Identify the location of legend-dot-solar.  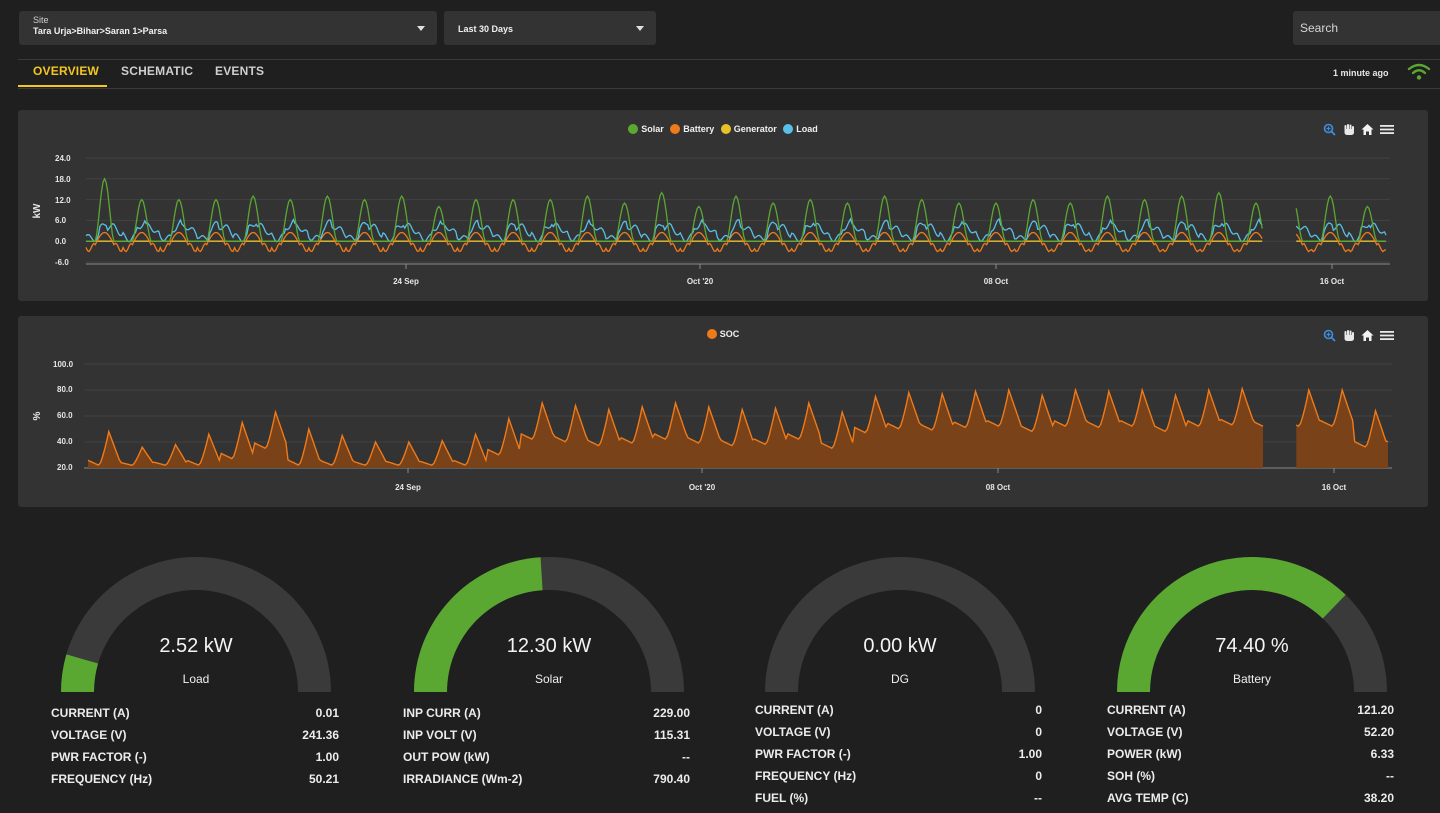
(633, 129).